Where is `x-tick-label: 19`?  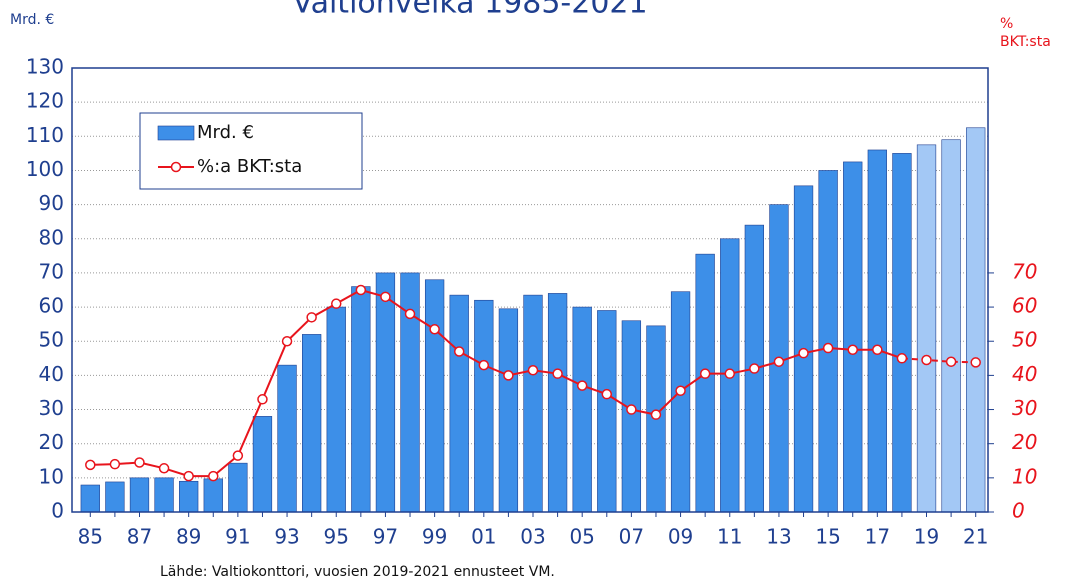 x-tick-label: 19 is located at coordinates (926, 537).